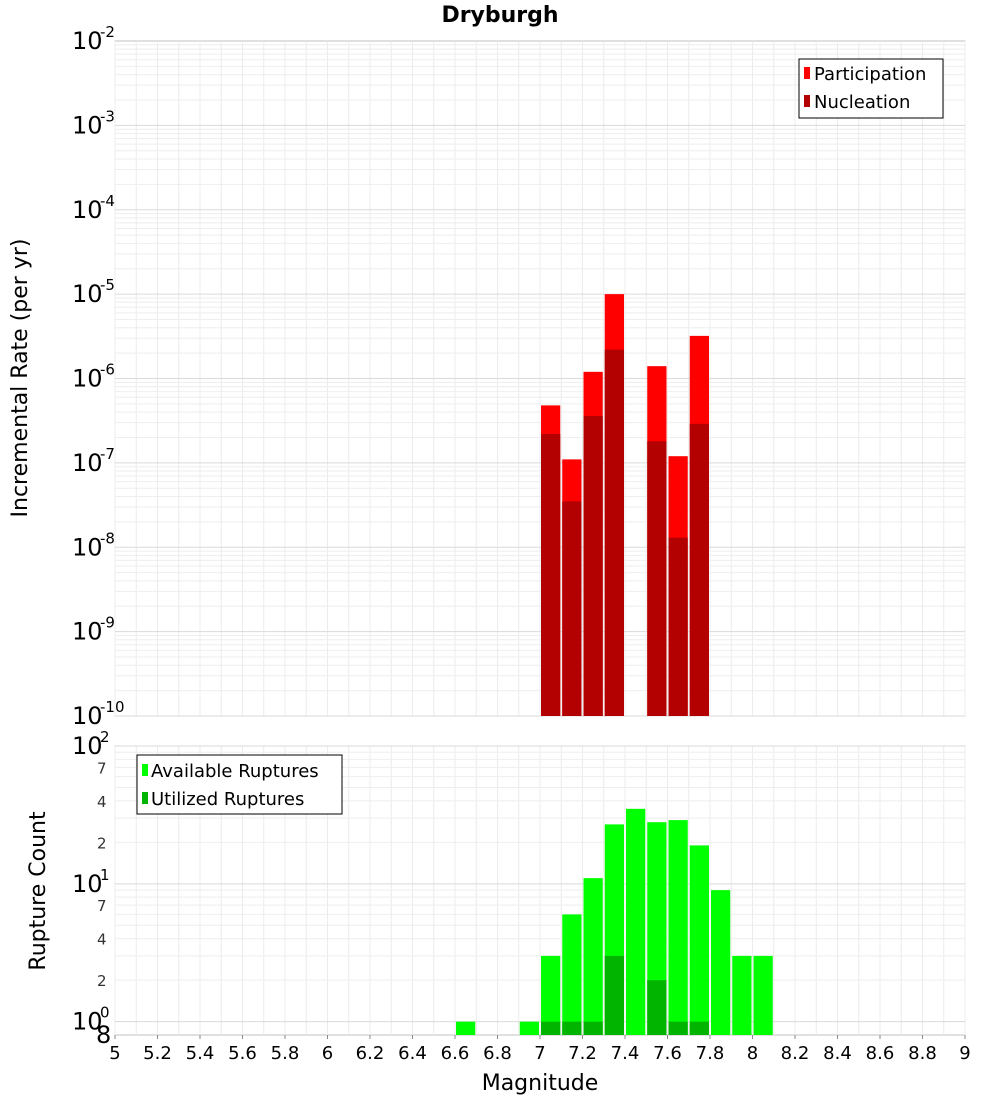 The image size is (1000, 1100). I want to click on count-y-tick-exp: 1, so click(105, 875).